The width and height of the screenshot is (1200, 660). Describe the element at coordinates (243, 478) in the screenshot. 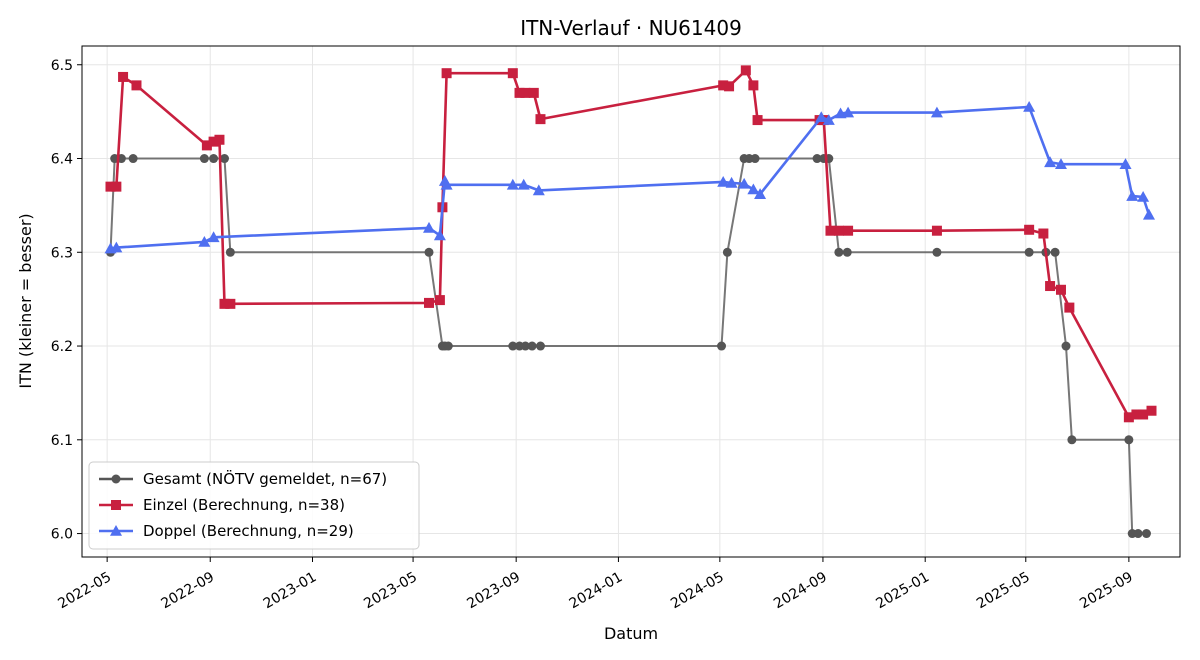

I see `legend-item-gesamt: Gesamt (NÖTV gemeldet, n=67)` at that location.